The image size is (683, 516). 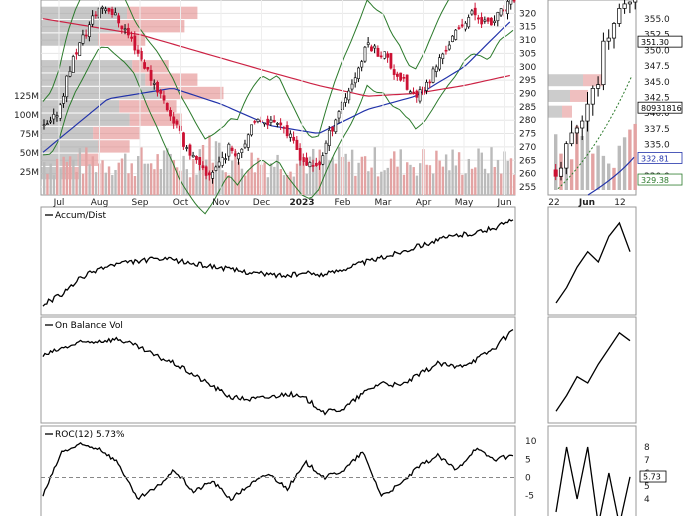 I want to click on roc-line, so click(x=278, y=471).